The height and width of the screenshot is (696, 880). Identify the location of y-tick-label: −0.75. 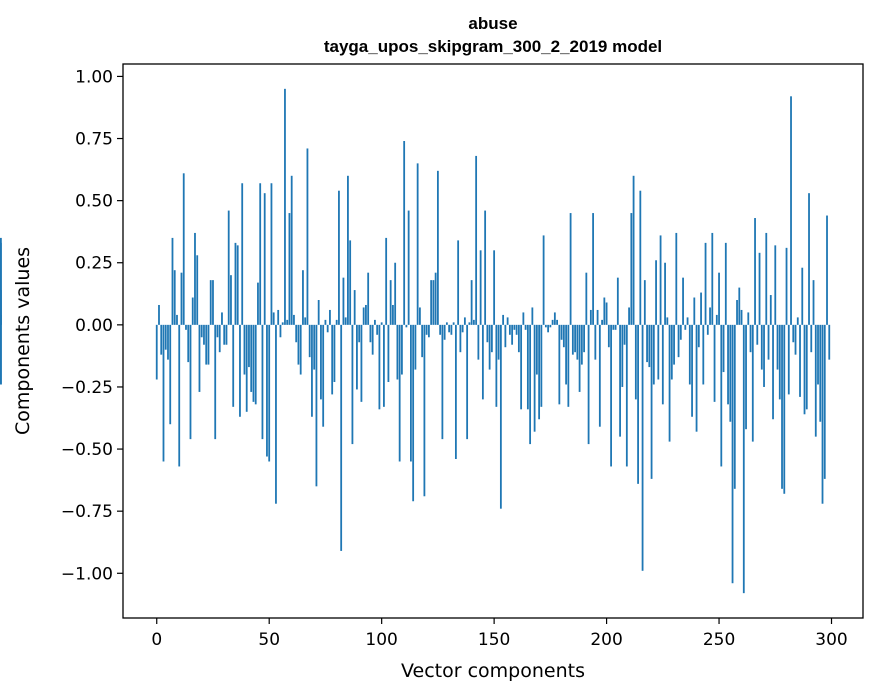
(87, 512).